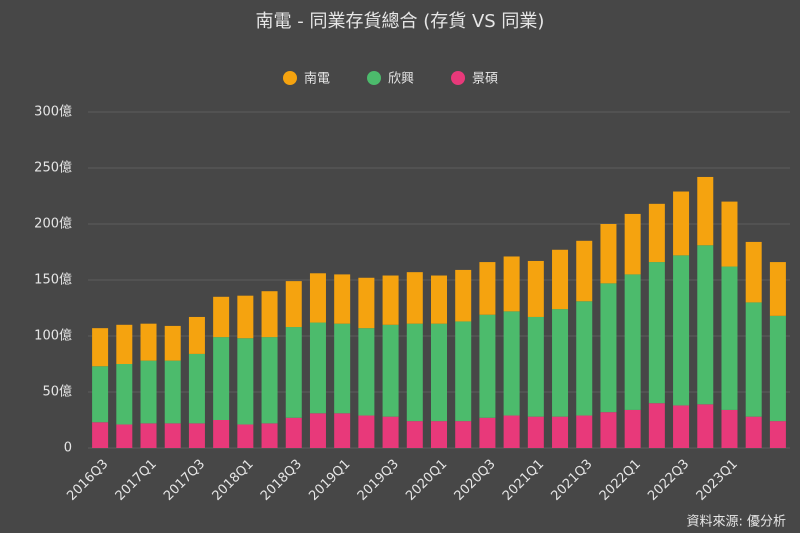 Image resolution: width=800 pixels, height=533 pixels. What do you see at coordinates (53, 280) in the screenshot?
I see `y-tick-label: 150億` at bounding box center [53, 280].